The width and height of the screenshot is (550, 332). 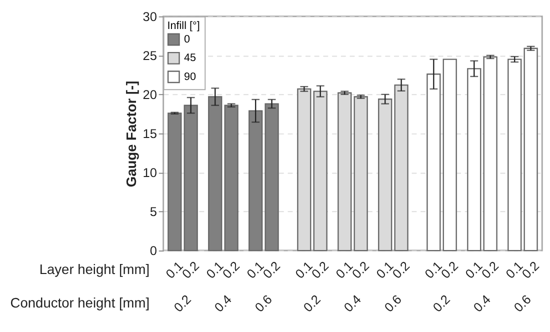 What do you see at coordinates (80, 303) in the screenshot?
I see `text: Conductor height [mm]` at bounding box center [80, 303].